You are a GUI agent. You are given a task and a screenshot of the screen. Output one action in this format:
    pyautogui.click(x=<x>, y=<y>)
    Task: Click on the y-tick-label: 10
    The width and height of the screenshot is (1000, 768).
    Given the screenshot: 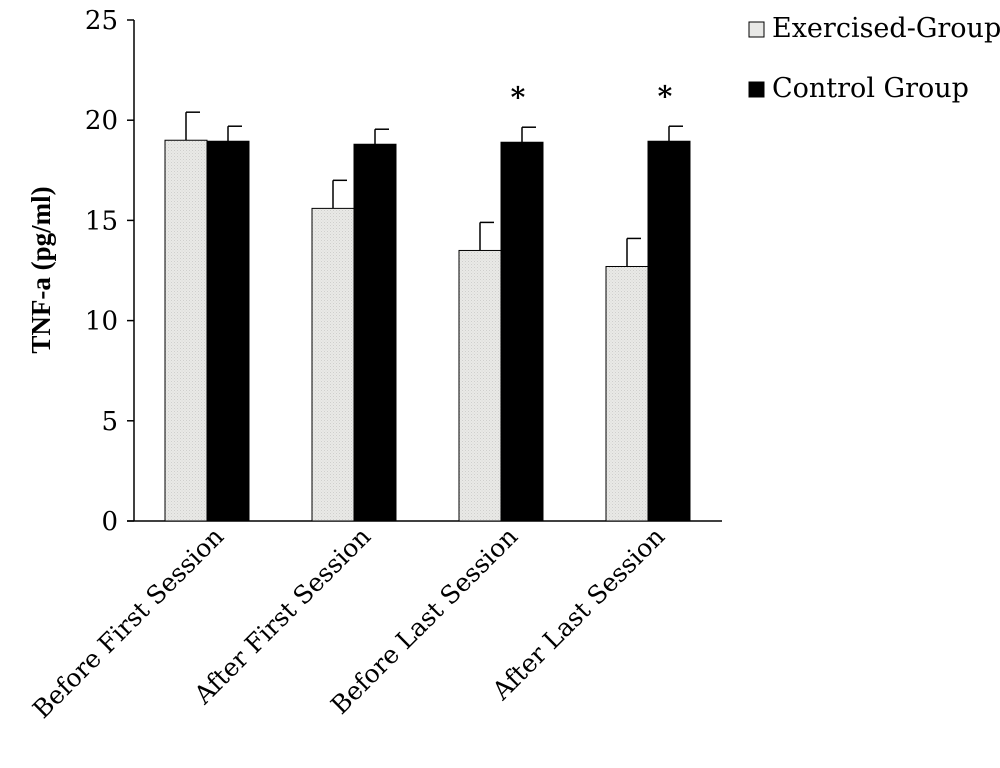 What is the action you would take?
    pyautogui.click(x=101, y=322)
    